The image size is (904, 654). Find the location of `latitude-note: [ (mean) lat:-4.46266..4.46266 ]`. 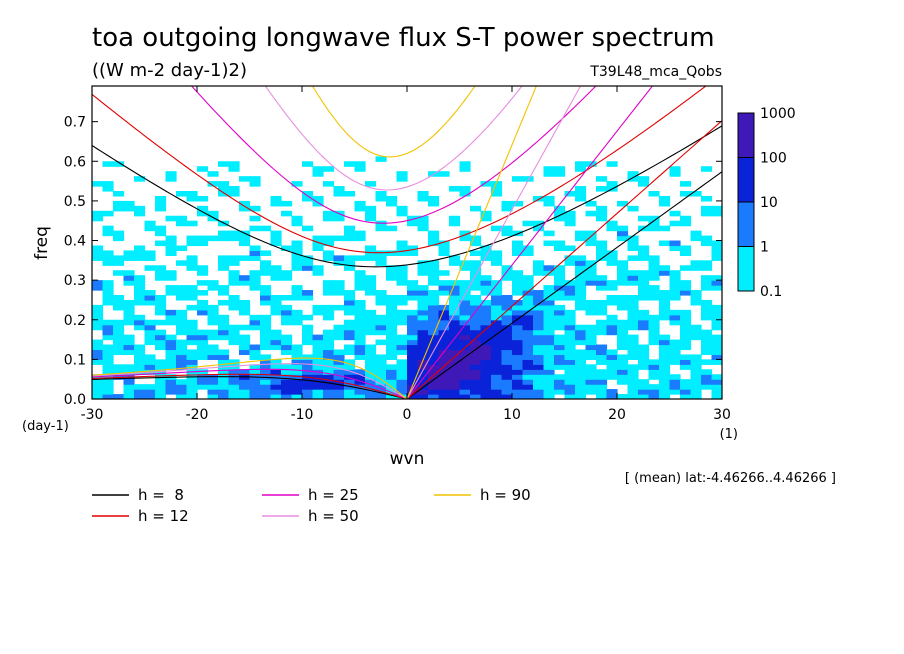

latitude-note: [ (mean) lat:-4.46266..4.46266 ] is located at coordinates (730, 478).